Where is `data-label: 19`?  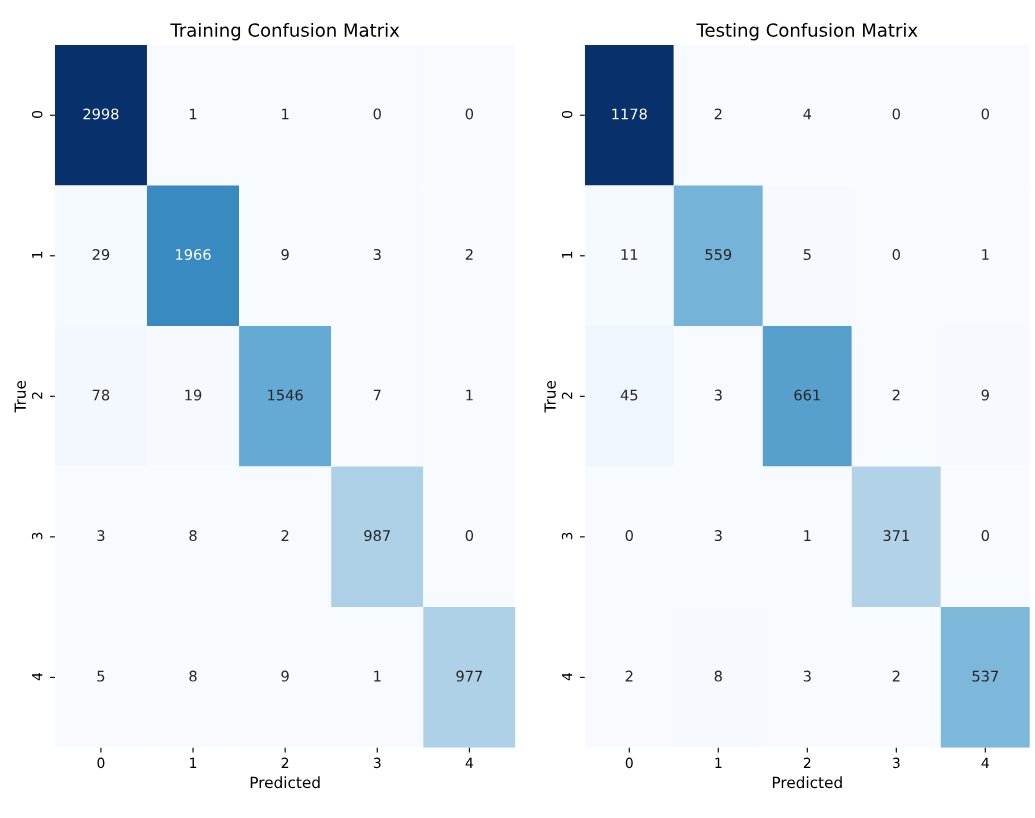
data-label: 19 is located at coordinates (193, 395).